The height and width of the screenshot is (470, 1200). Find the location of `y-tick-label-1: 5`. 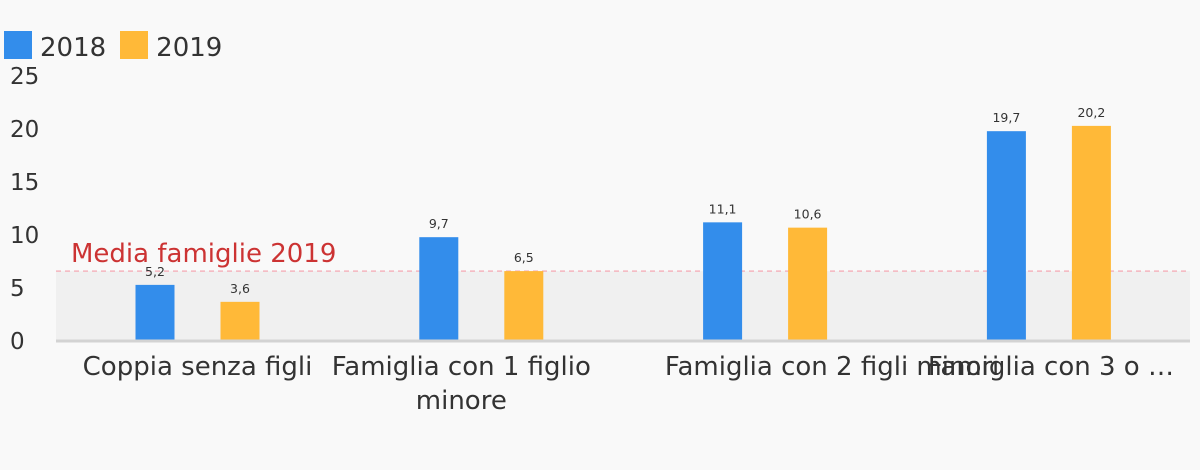

y-tick-label-1: 5 is located at coordinates (17, 289).